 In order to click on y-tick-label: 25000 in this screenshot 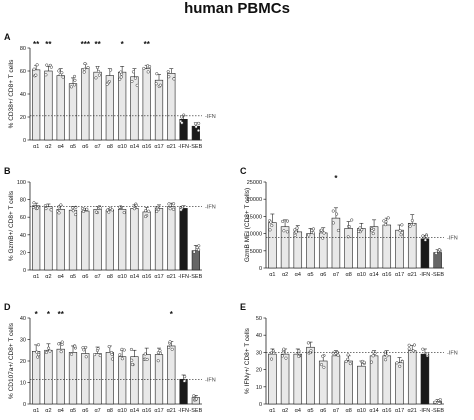, I will do `click(254, 183)`.